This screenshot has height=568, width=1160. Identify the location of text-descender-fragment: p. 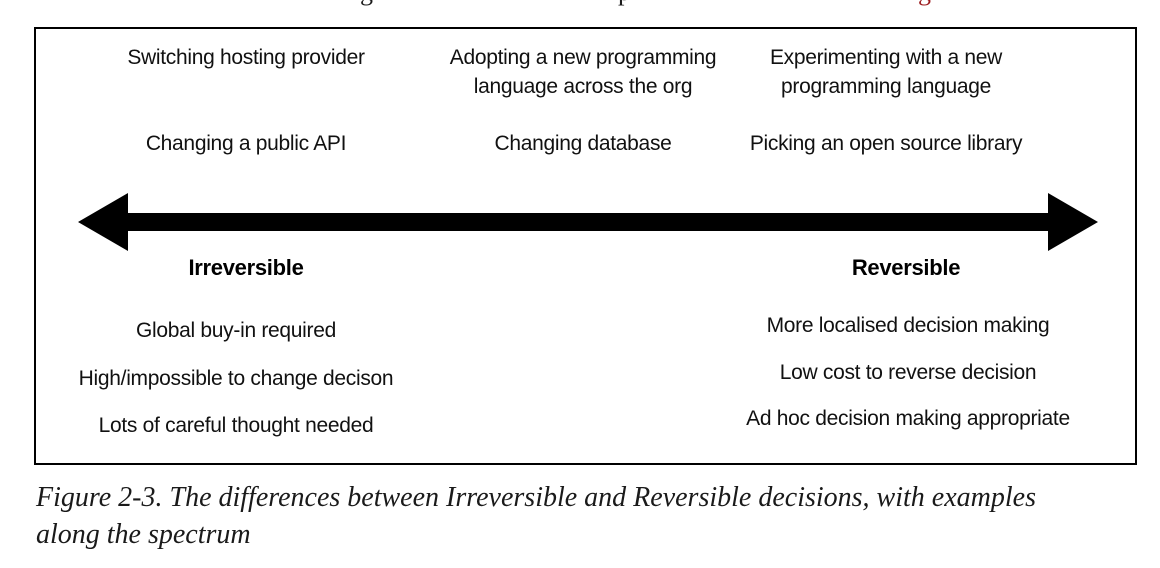
(624, 2).